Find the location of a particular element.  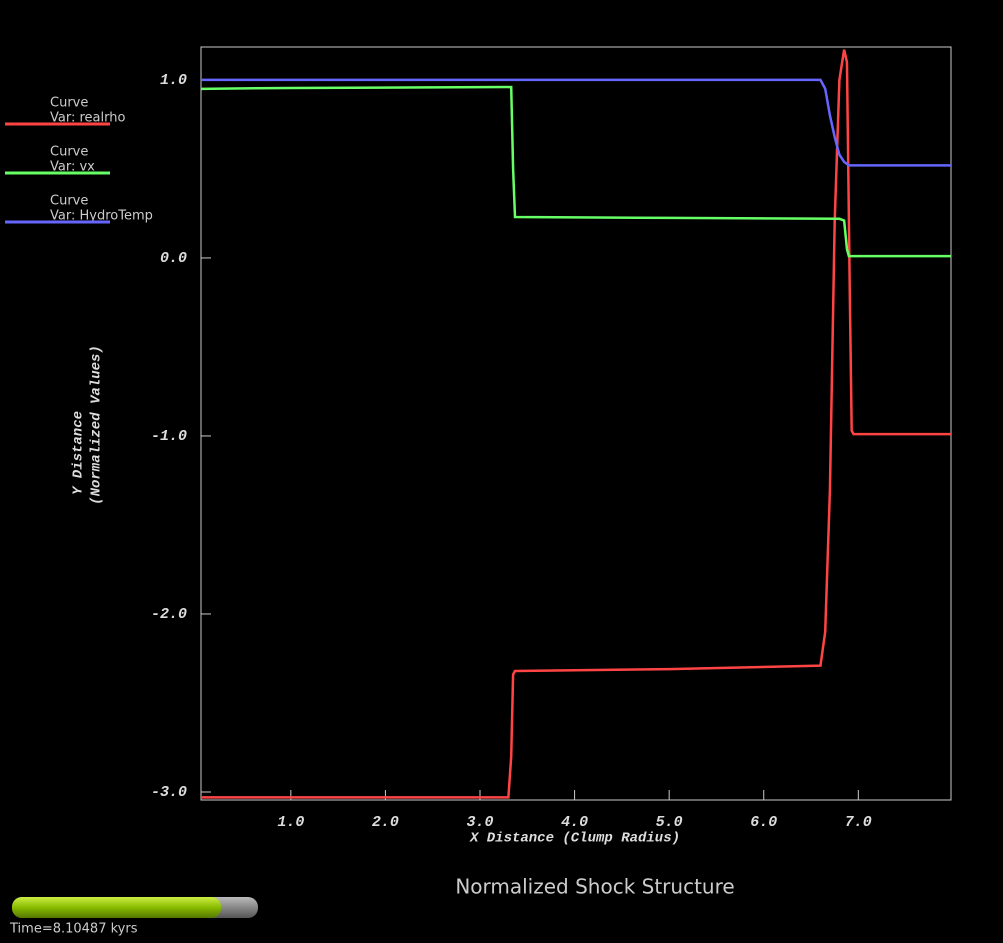

y-tick-label: 1.0 is located at coordinates (173, 80).